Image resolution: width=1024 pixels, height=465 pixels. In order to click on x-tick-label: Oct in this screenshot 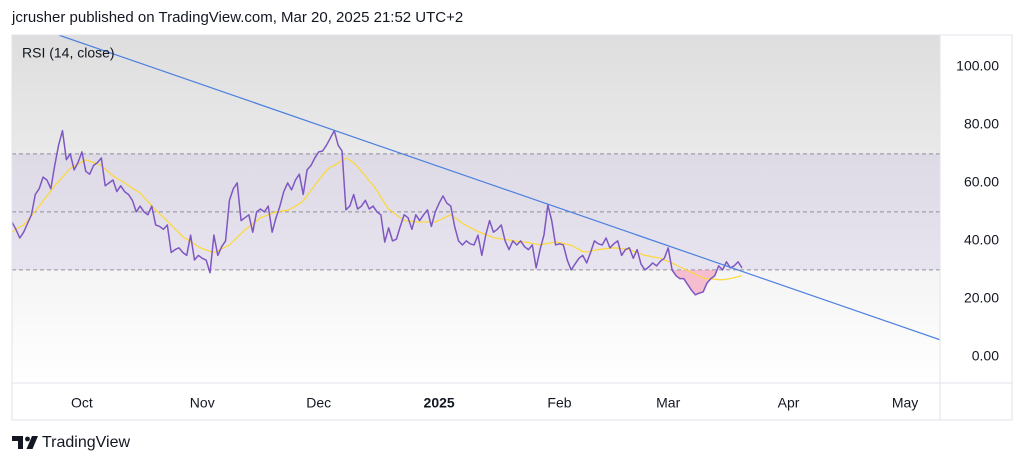, I will do `click(82, 403)`.